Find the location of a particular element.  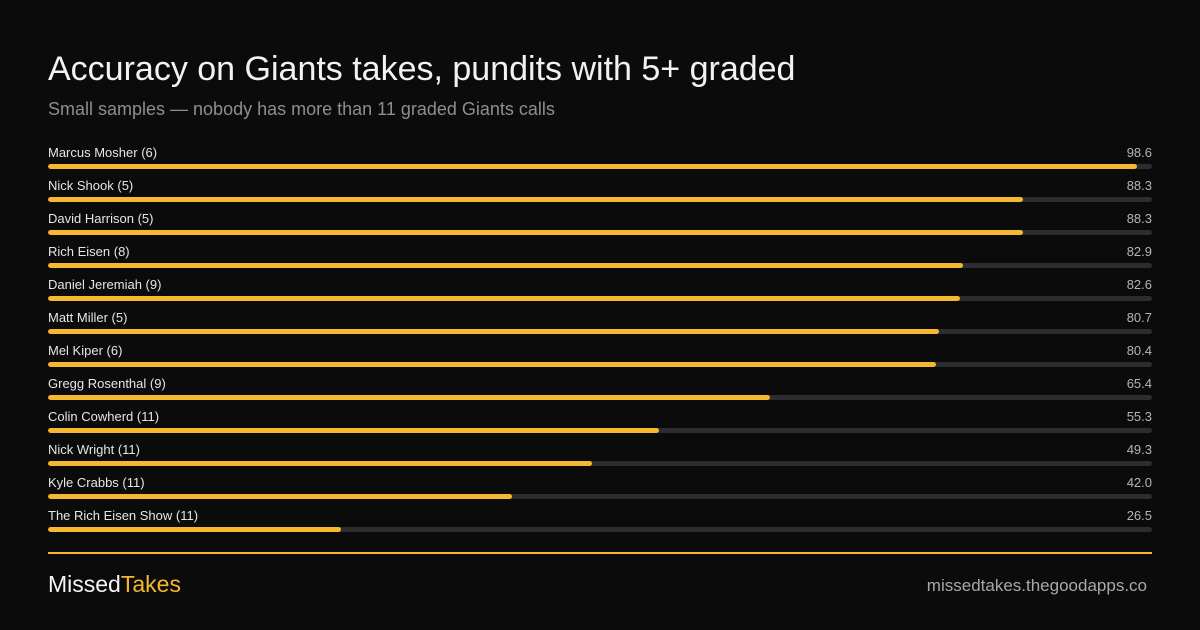

brand-name-part1: Missed is located at coordinates (84, 584).